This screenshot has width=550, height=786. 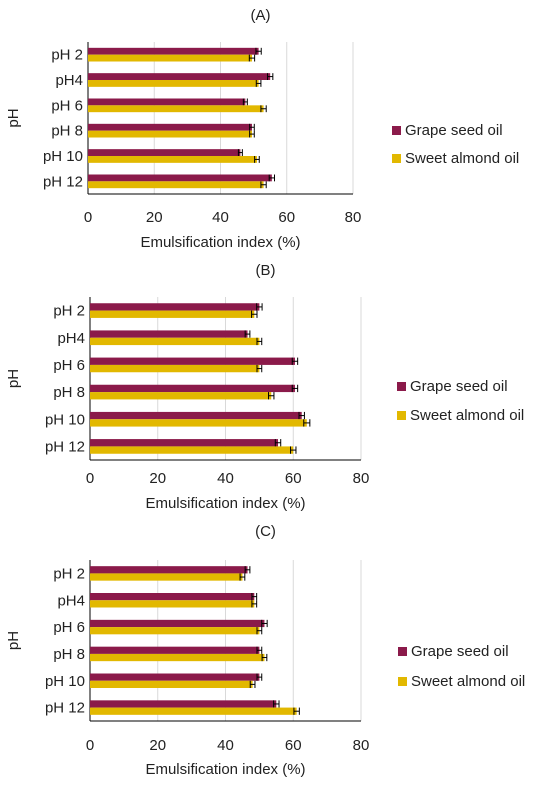 What do you see at coordinates (266, 270) in the screenshot?
I see `chart-title: (B)` at bounding box center [266, 270].